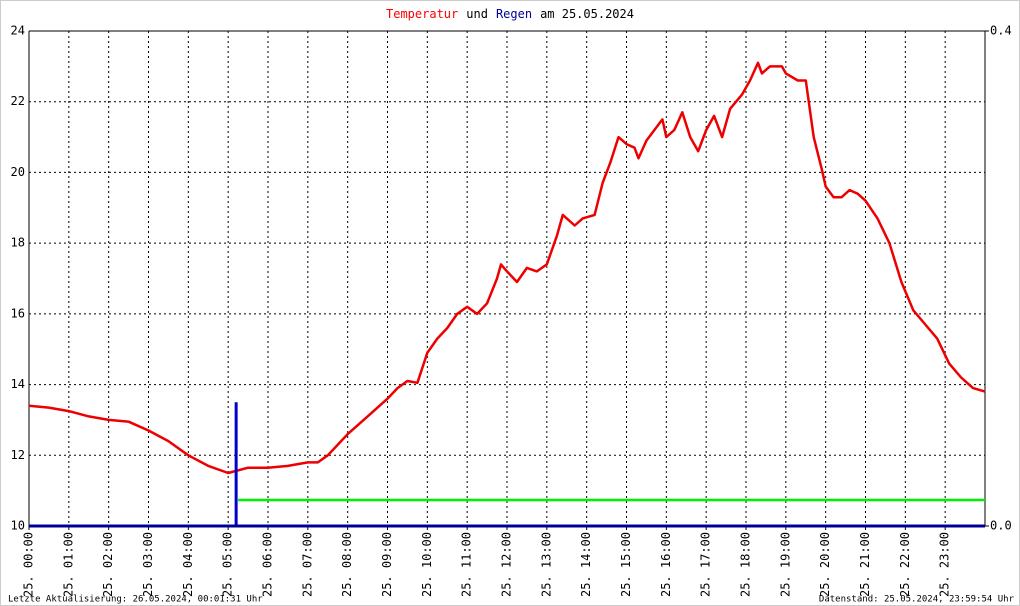 This screenshot has height=606, width=1020. What do you see at coordinates (18, 526) in the screenshot?
I see `y-tick-label: 10` at bounding box center [18, 526].